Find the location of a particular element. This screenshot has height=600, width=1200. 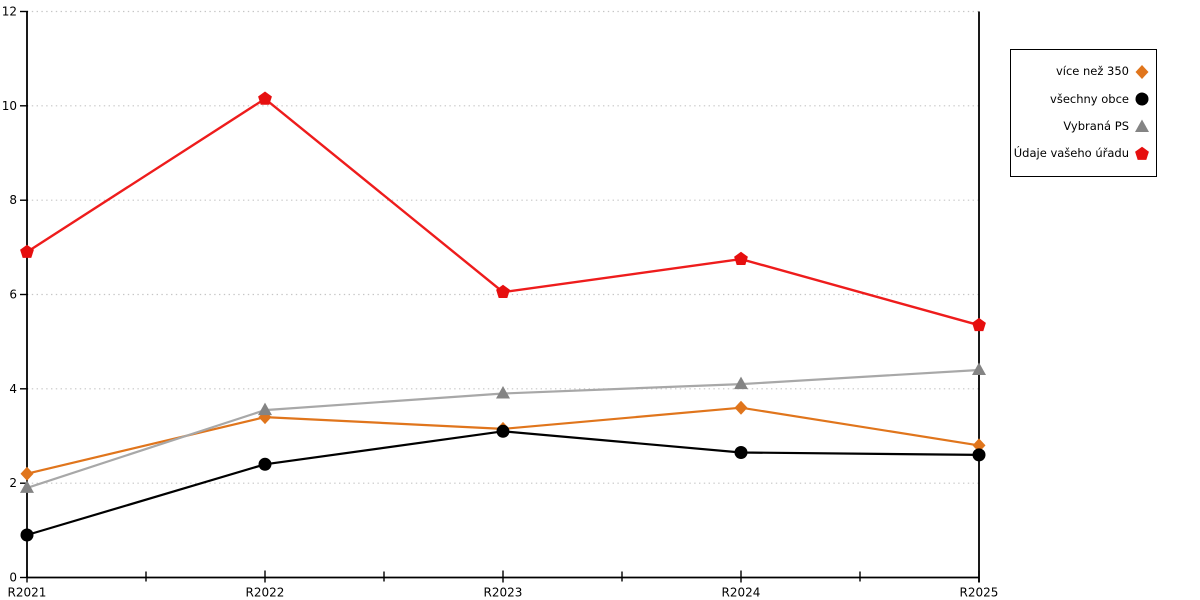

legend-item: více než 350 is located at coordinates (1081, 72).